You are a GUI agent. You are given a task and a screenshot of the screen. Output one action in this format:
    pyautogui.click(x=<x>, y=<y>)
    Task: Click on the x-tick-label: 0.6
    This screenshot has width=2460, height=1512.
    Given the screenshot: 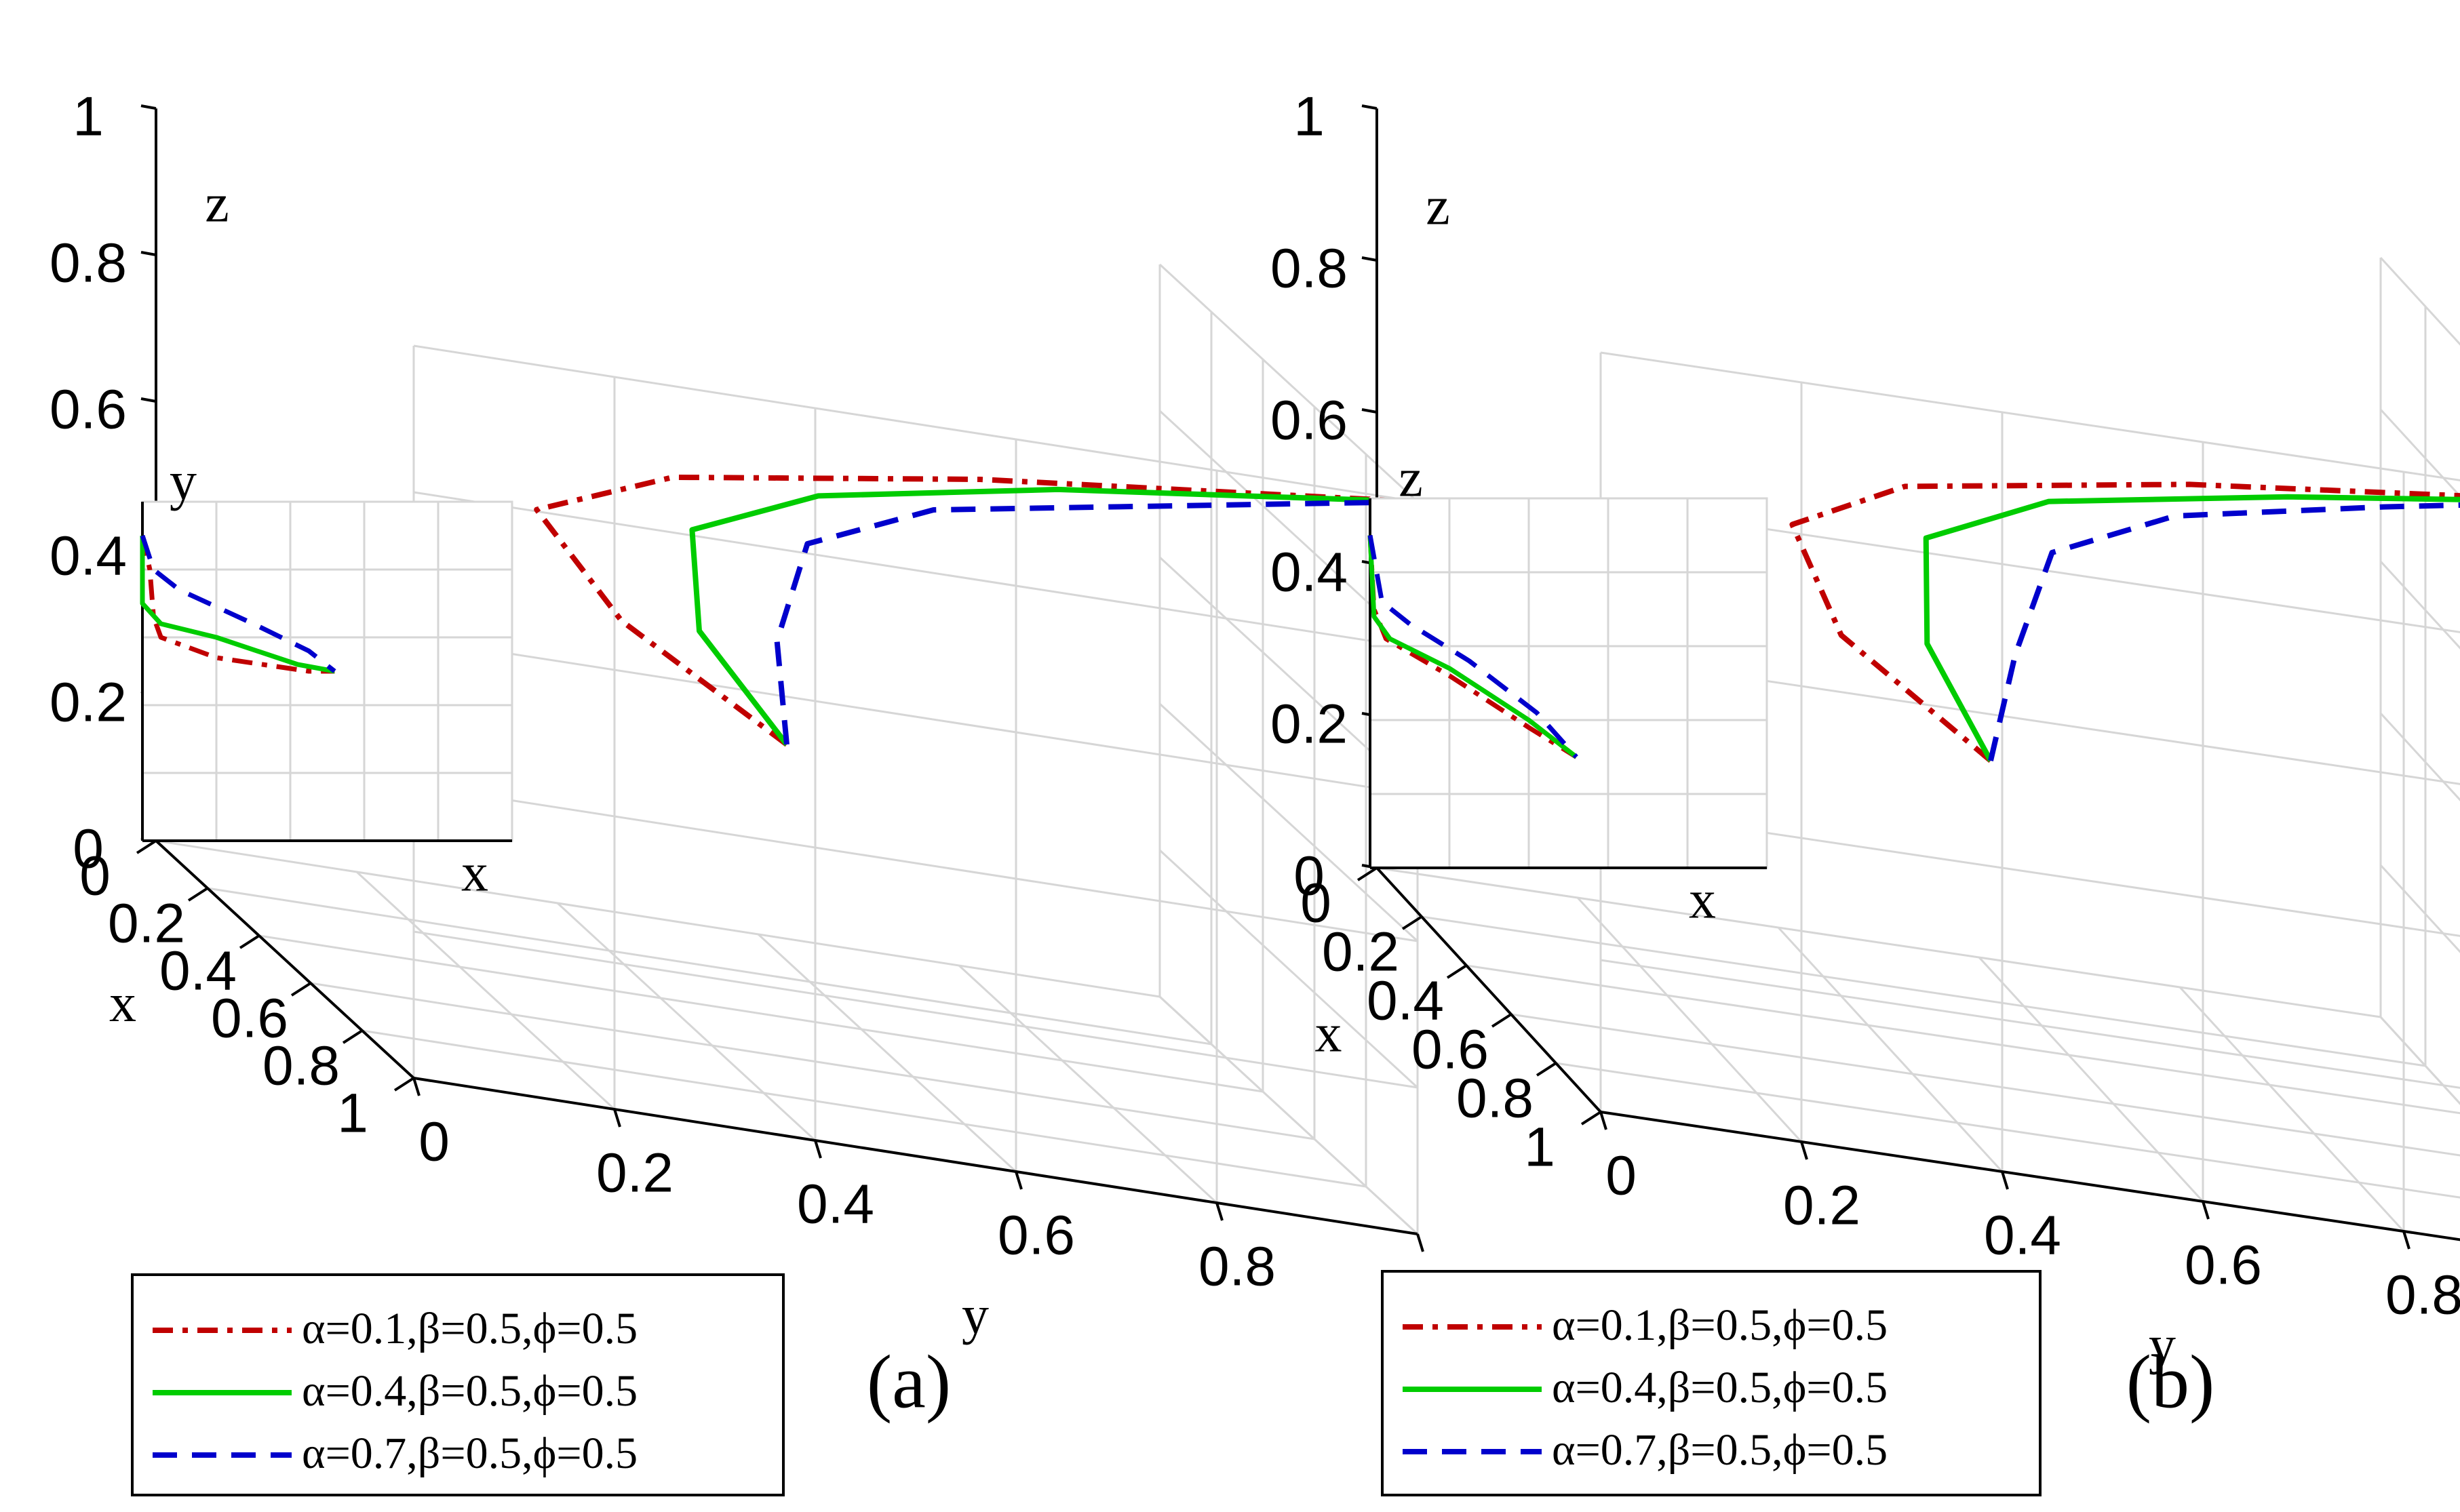 What is the action you would take?
    pyautogui.click(x=249, y=1019)
    